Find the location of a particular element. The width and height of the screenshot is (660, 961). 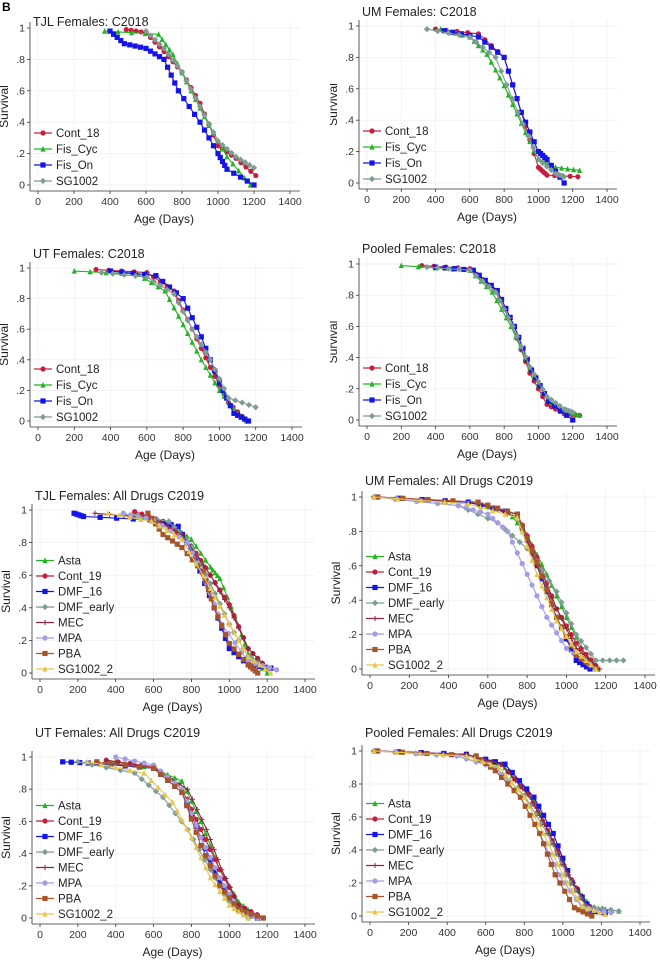

x-tick-label: 1200 is located at coordinates (267, 935).